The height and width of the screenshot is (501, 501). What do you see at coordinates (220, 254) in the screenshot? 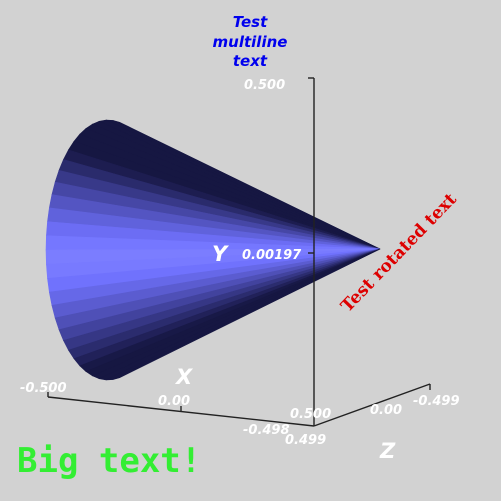
I see `y-axis-name: Y` at bounding box center [220, 254].